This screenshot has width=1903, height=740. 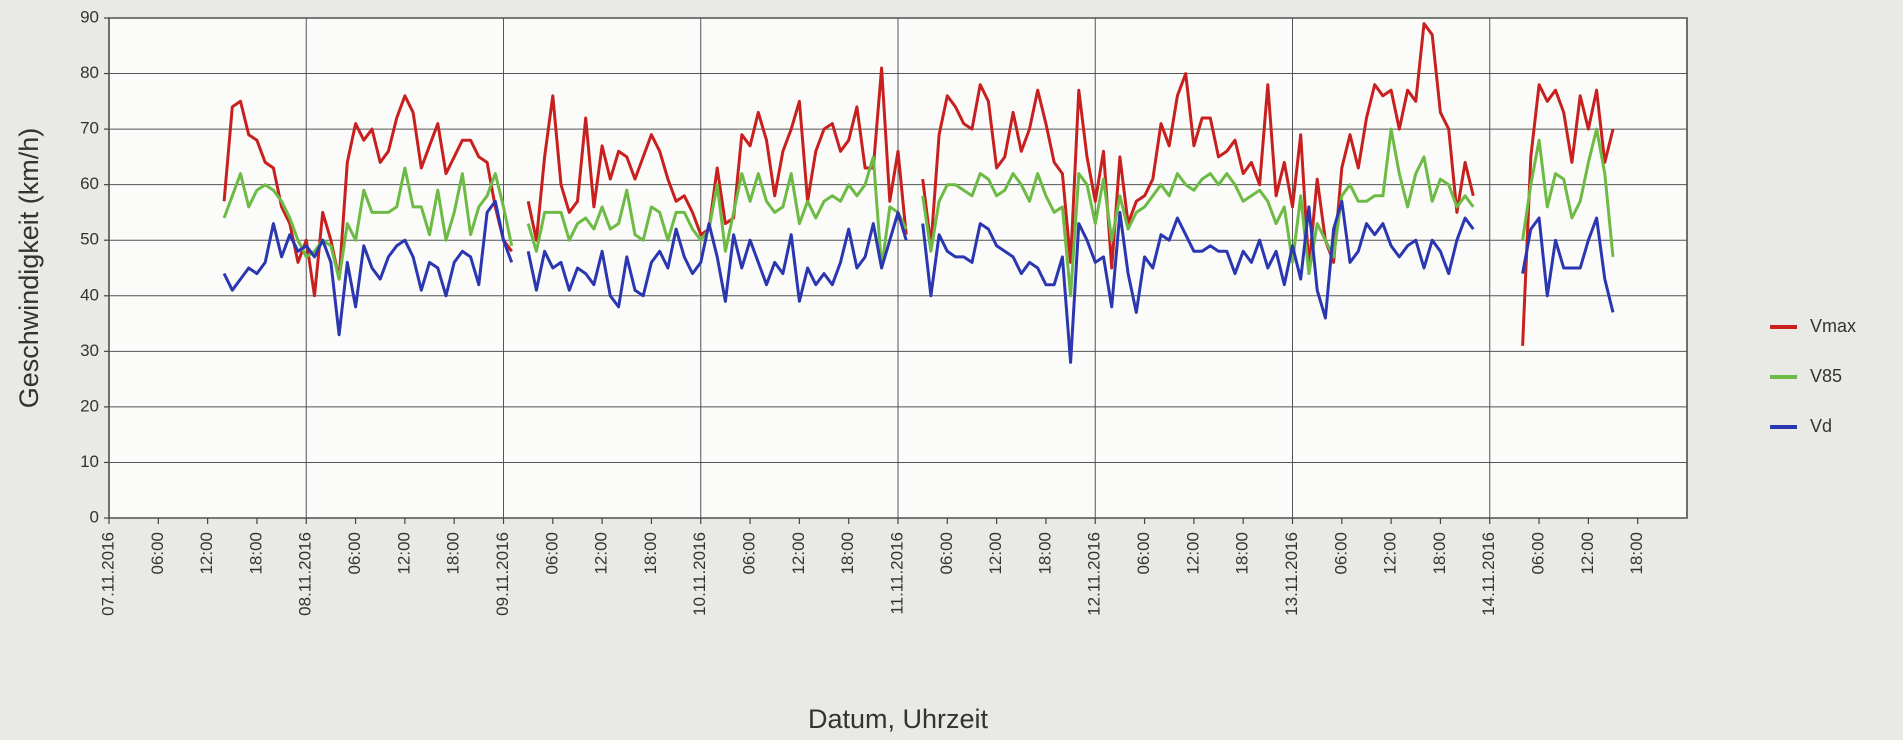 I want to click on y-tick-label: 30, so click(x=89, y=350).